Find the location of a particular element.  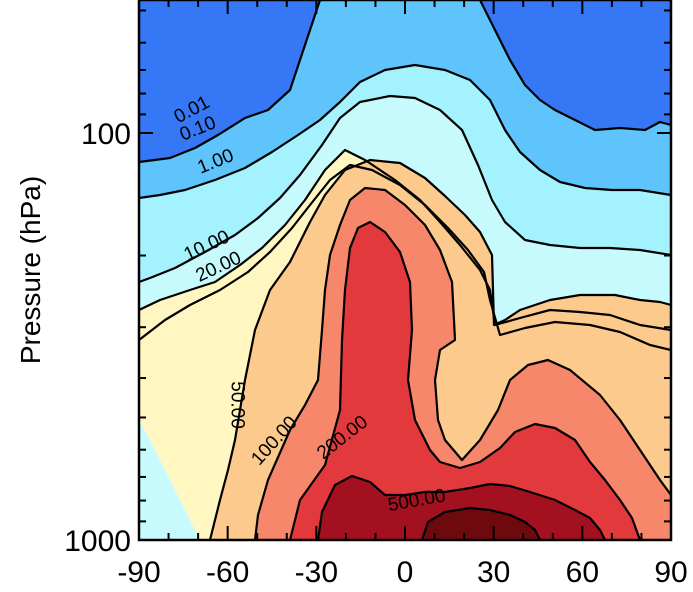

band-10-20-left-bottom is located at coordinates (169, 480).